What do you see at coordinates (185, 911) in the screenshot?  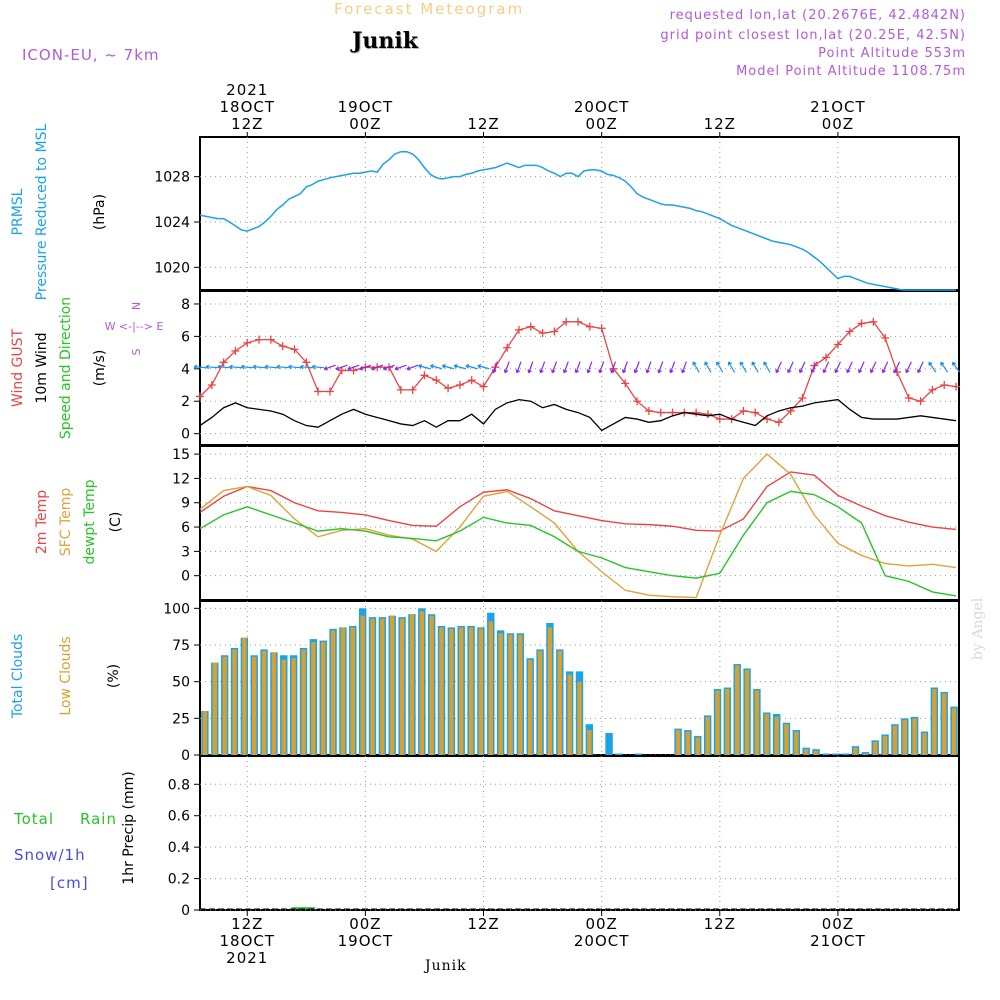 I see `precipitation-ytick-label: 0` at bounding box center [185, 911].